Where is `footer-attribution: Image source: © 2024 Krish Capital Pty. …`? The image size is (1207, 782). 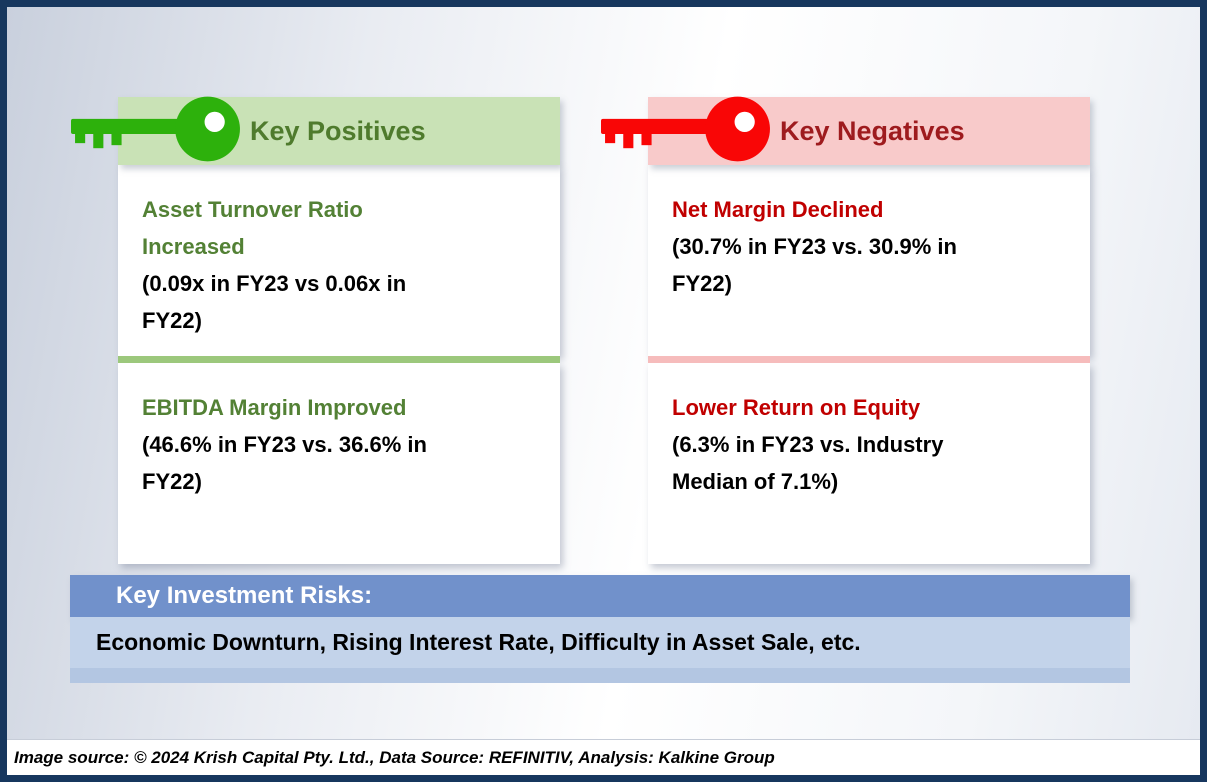 footer-attribution: Image source: © 2024 Krish Capital Pty. … is located at coordinates (394, 757).